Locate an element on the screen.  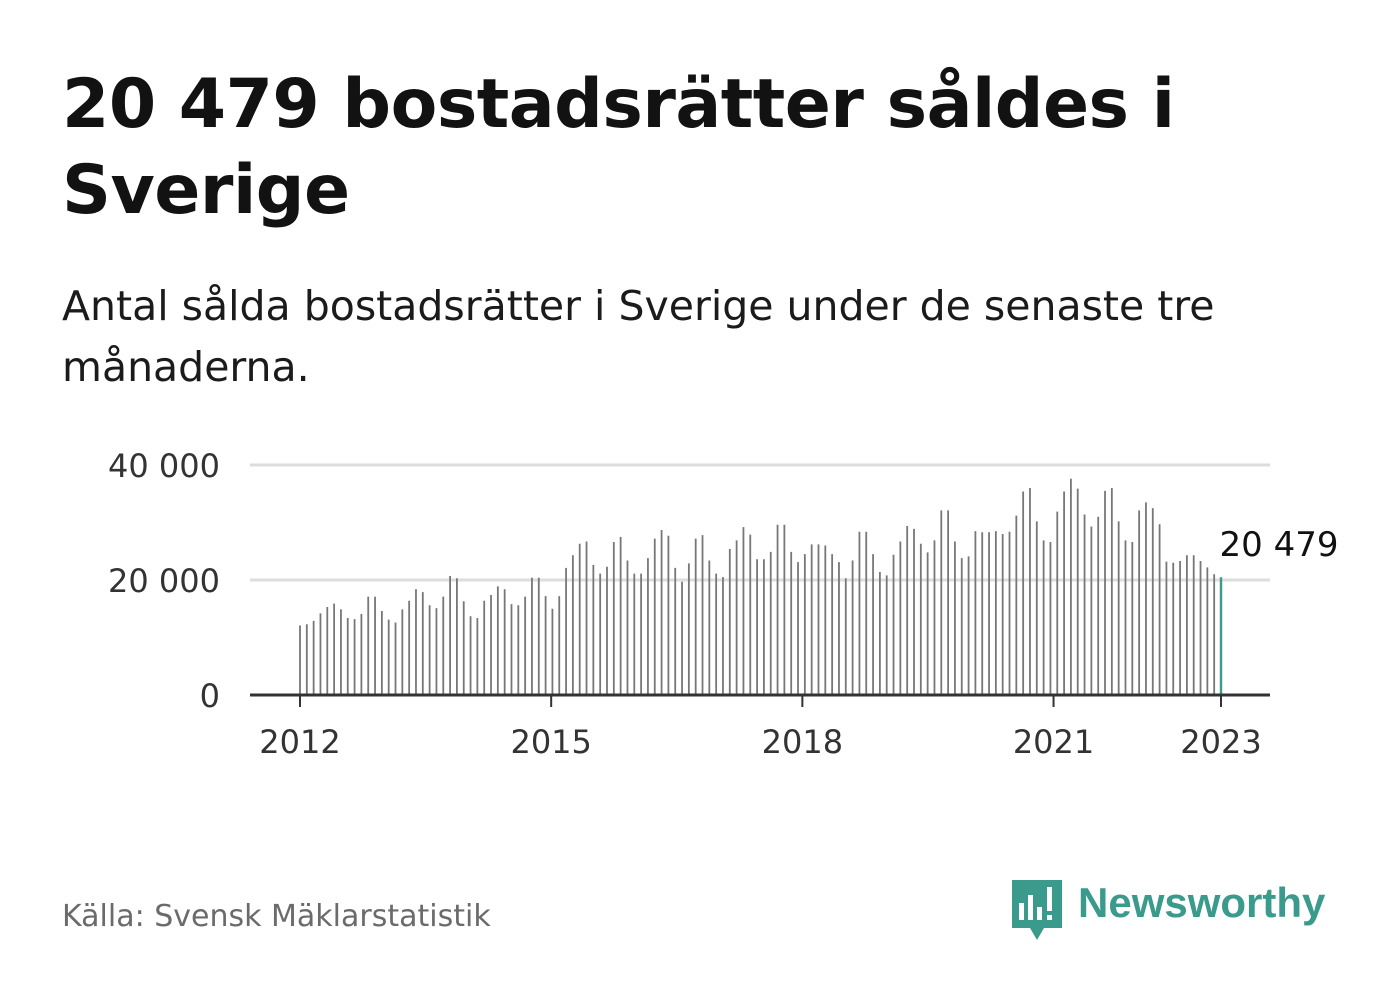
bars is located at coordinates (761, 586).